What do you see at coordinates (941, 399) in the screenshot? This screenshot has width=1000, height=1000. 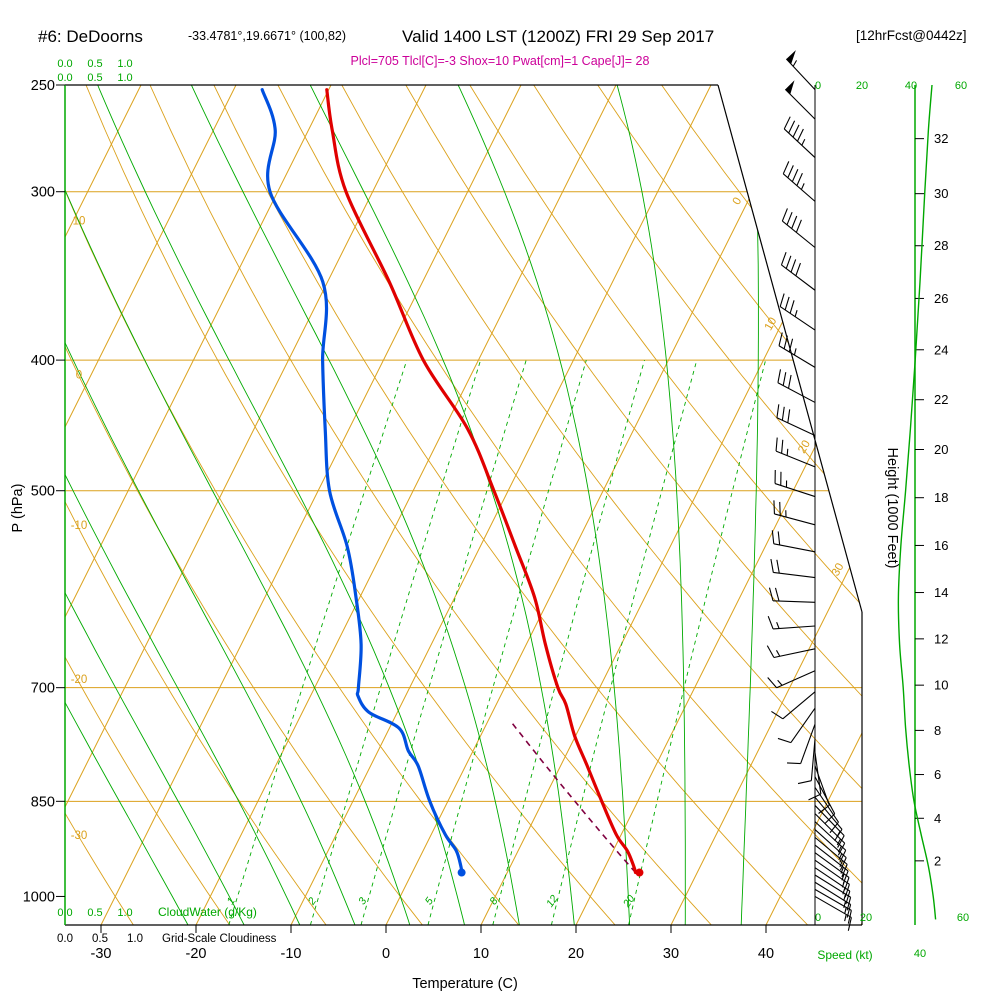 I see `svg-text: 22` at bounding box center [941, 399].